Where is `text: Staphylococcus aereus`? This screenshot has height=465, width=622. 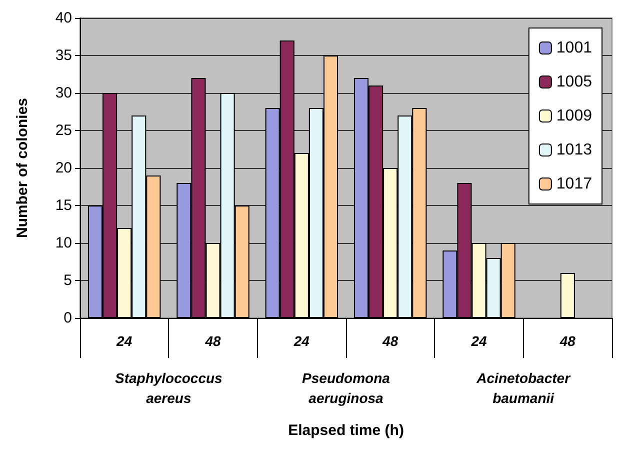
text: Staphylococcus aereus is located at coordinates (168, 388).